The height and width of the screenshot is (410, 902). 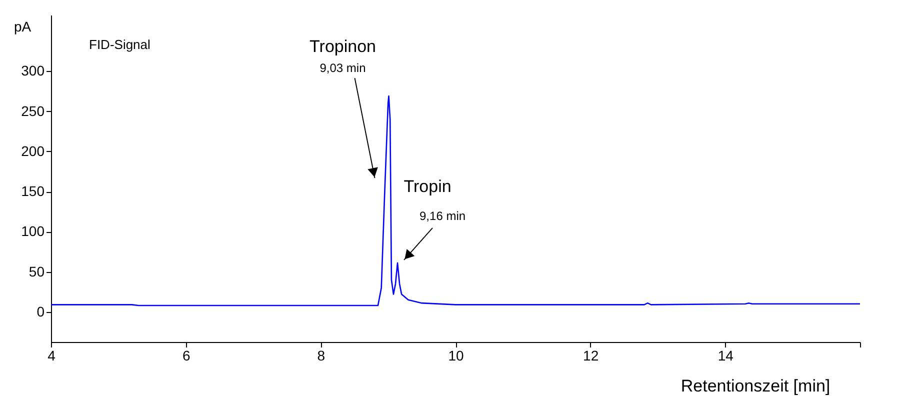 I want to click on x-tick-label: 10, so click(x=456, y=356).